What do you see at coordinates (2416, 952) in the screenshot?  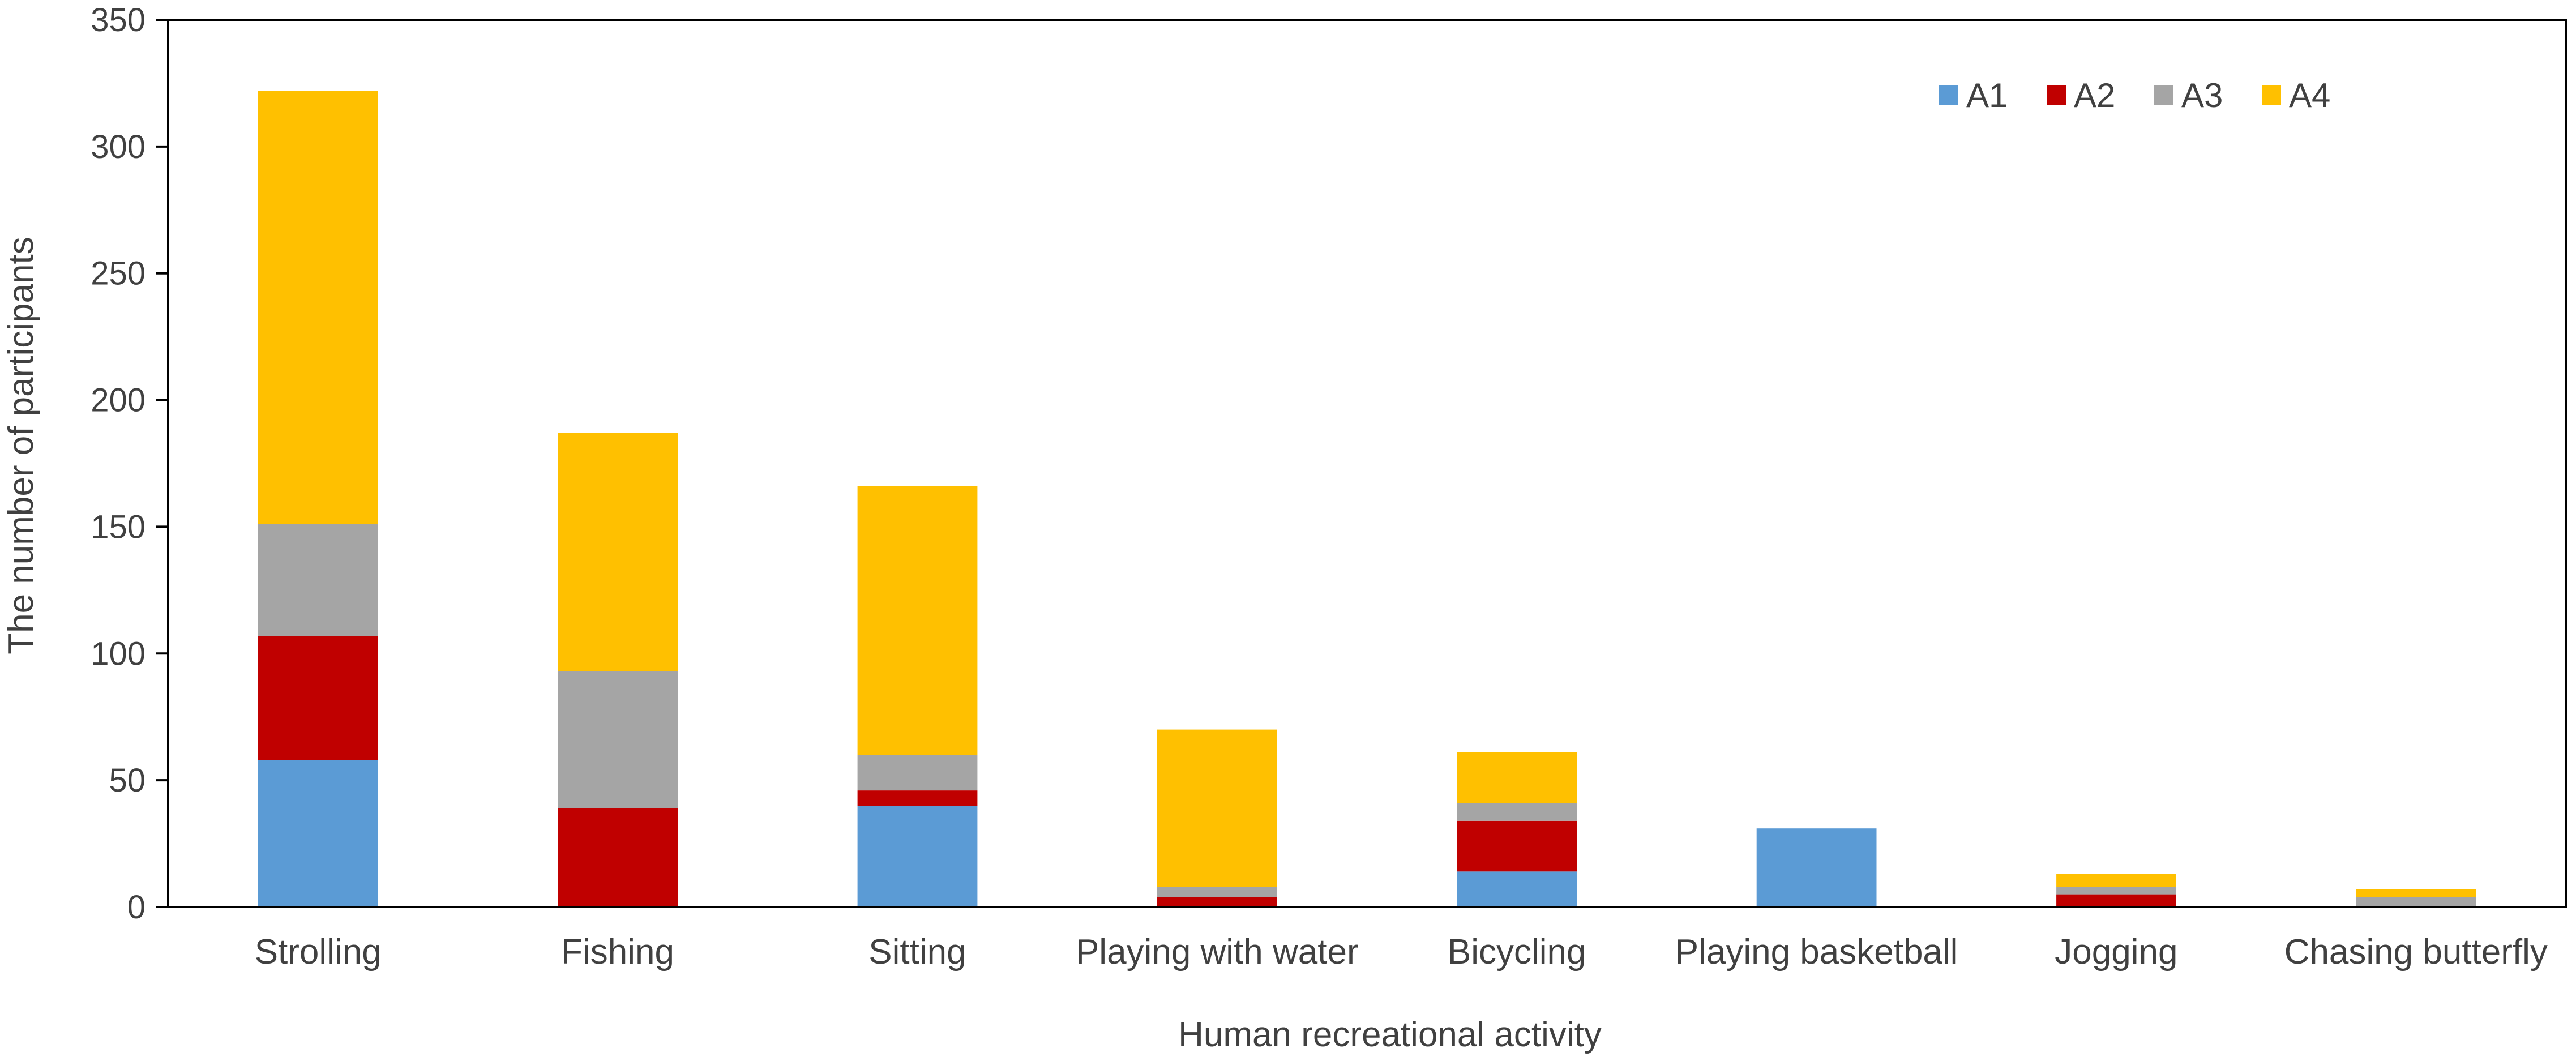 I see `x-category-label: Chasing butterfly` at bounding box center [2416, 952].